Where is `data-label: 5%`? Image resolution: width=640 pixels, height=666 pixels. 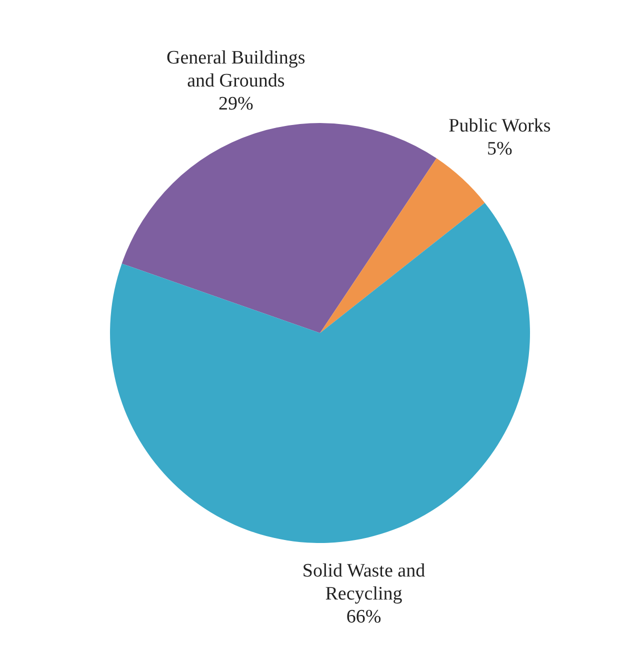
data-label: 5% is located at coordinates (500, 149).